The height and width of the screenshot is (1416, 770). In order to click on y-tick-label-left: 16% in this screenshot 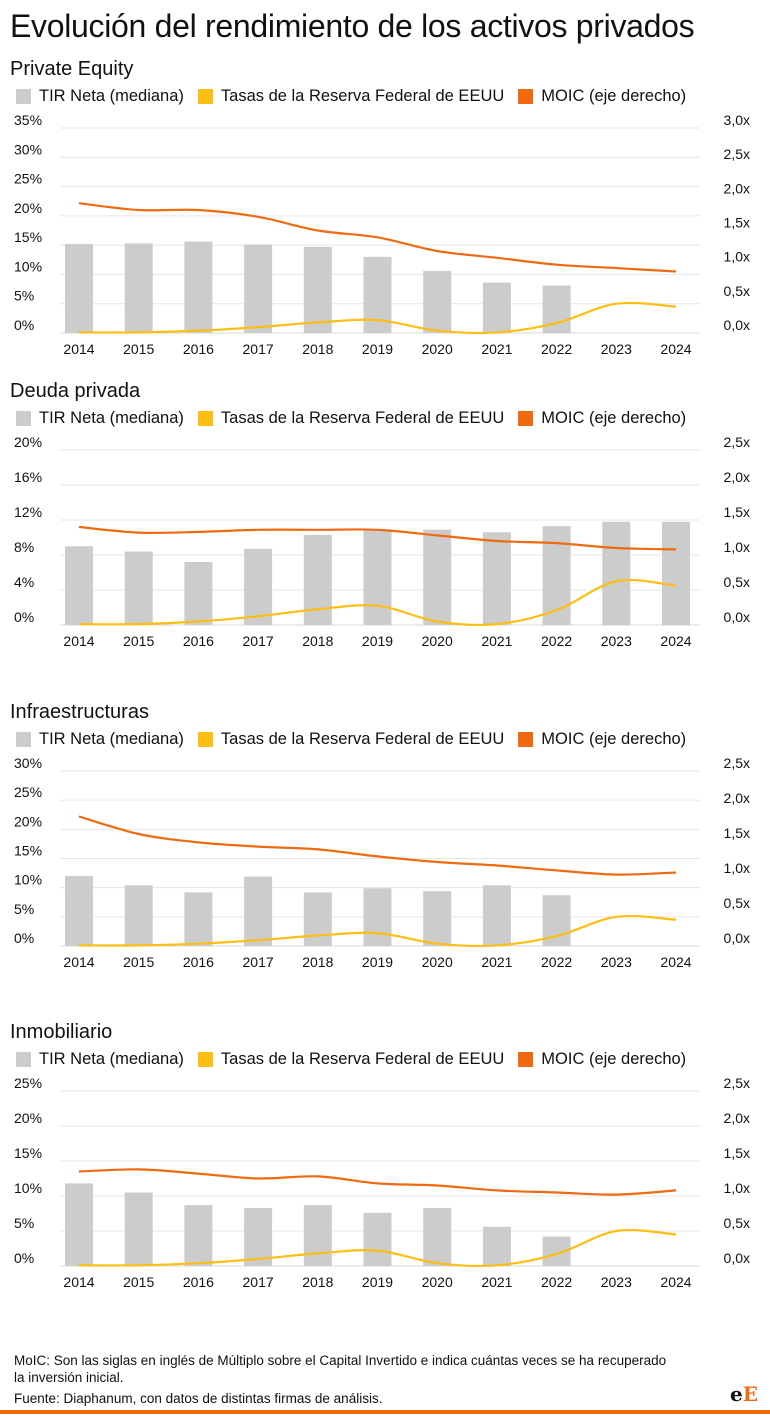, I will do `click(28, 477)`.